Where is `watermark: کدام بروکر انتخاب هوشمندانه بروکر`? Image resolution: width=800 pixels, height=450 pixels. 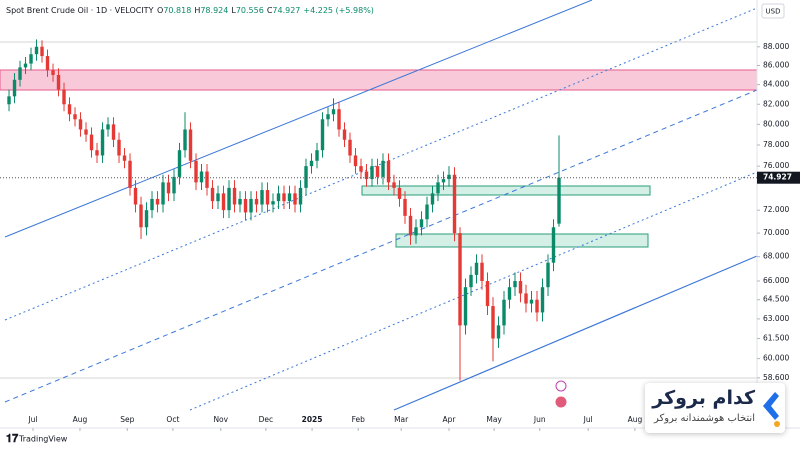 watermark: کدام بروکر انتخاب هوشمندانه بروکر is located at coordinates (715, 408).